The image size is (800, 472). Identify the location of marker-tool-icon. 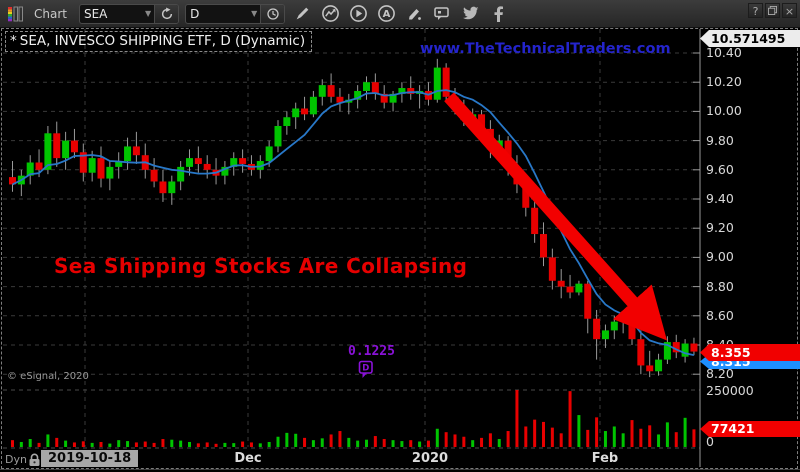
(414, 14).